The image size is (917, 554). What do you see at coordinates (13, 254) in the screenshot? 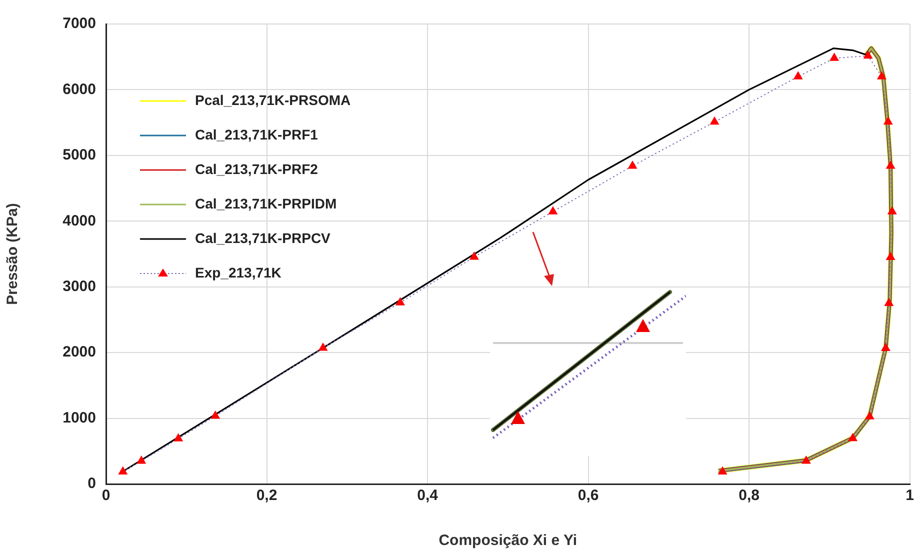
I see `y-axis-title: Pressão (KPa)` at bounding box center [13, 254].